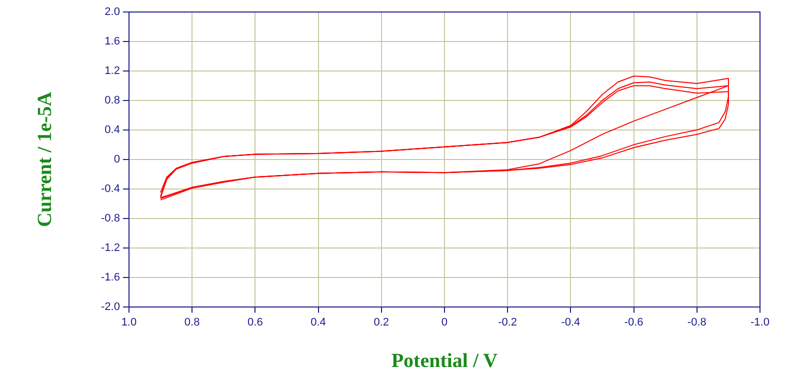 The width and height of the screenshot is (800, 390). What do you see at coordinates (110, 306) in the screenshot?
I see `y-tick-label: -2.0` at bounding box center [110, 306].